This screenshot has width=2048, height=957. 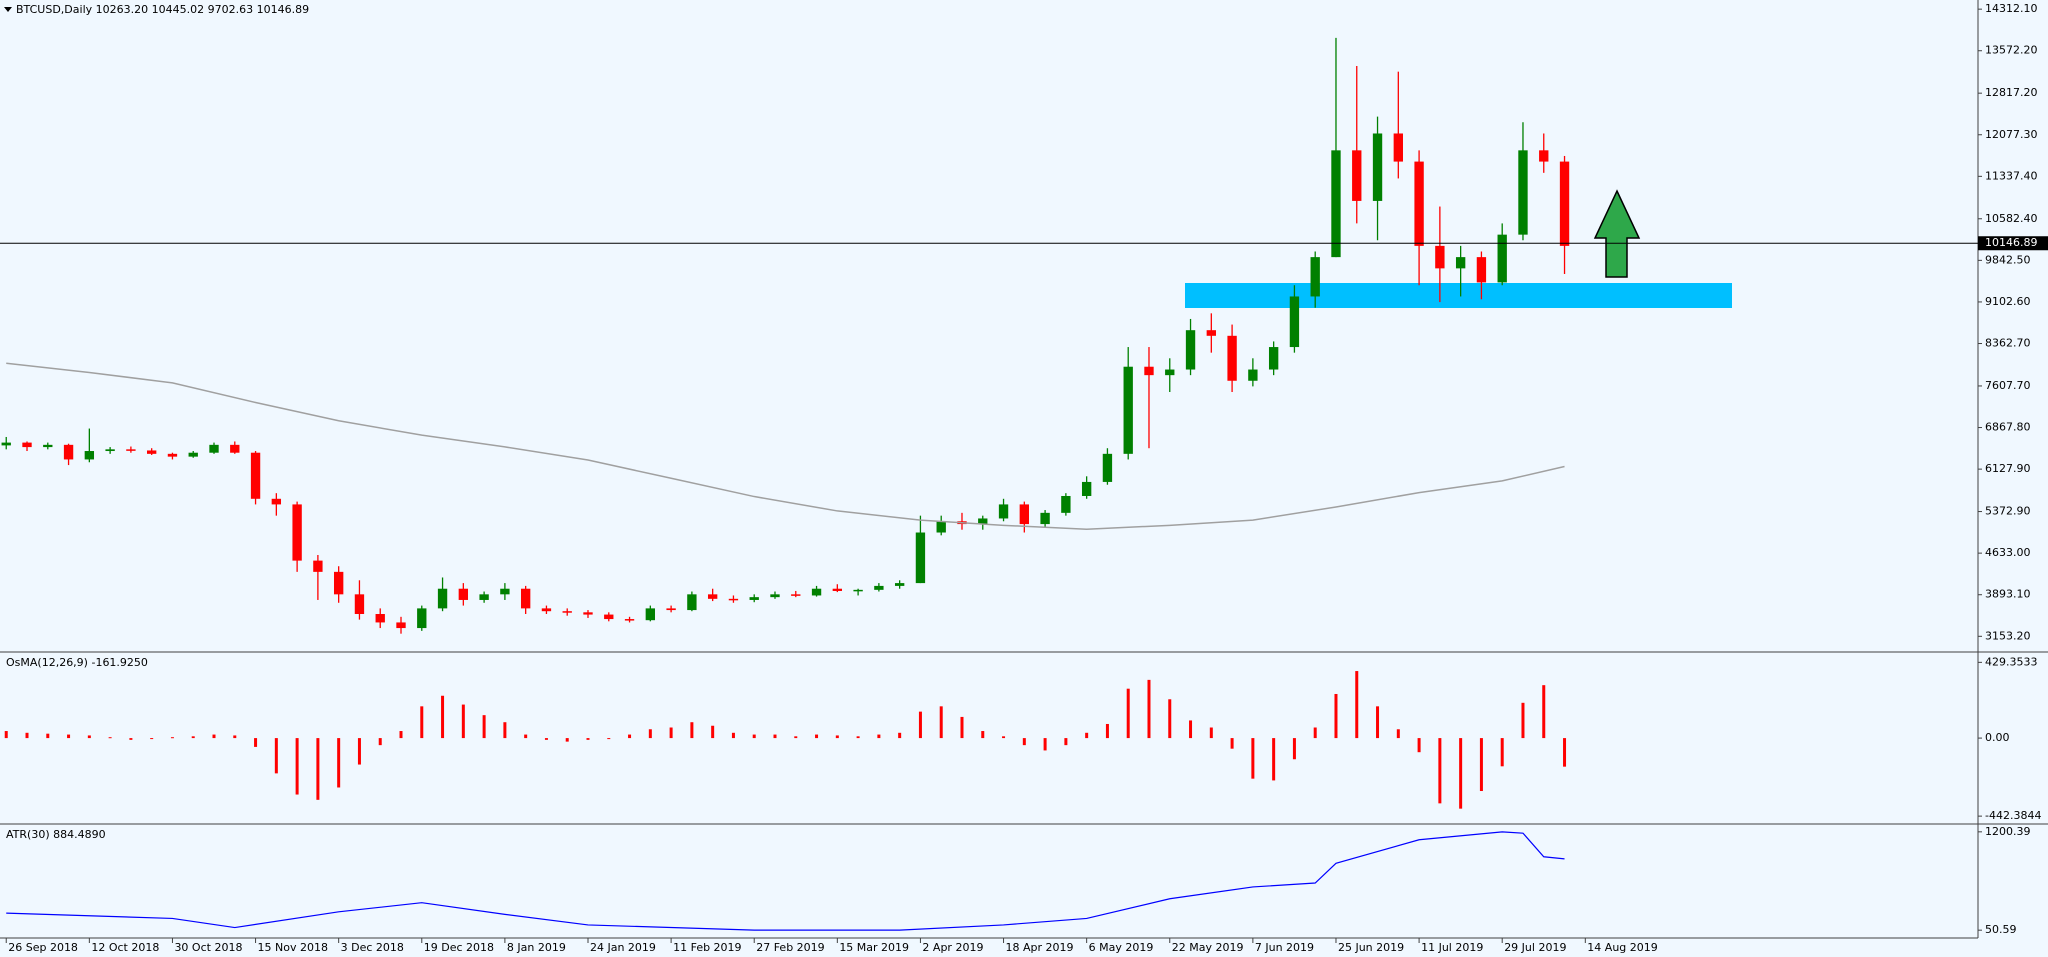 What do you see at coordinates (77, 662) in the screenshot?
I see `osma-title: OsMA(12,26,9) -161.9250` at bounding box center [77, 662].